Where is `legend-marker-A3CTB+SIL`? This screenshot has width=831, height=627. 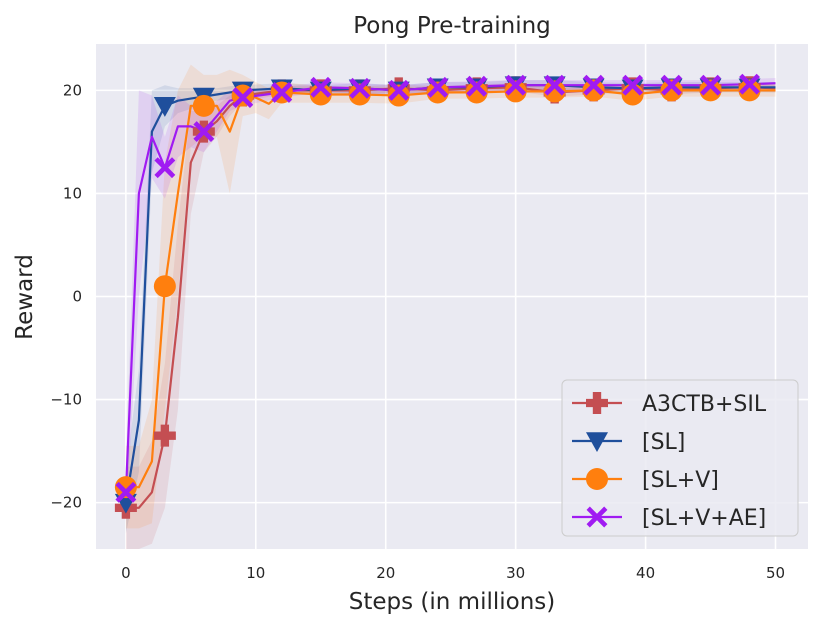 legend-marker-A3CTB+SIL is located at coordinates (597, 403).